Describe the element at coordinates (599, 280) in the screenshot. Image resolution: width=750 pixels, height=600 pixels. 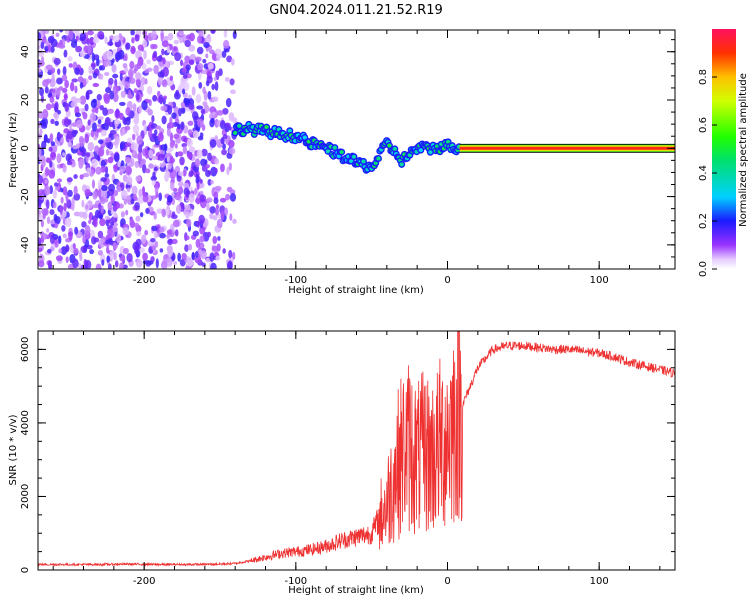
I see `spectrogram-xtick-label: 100` at that location.